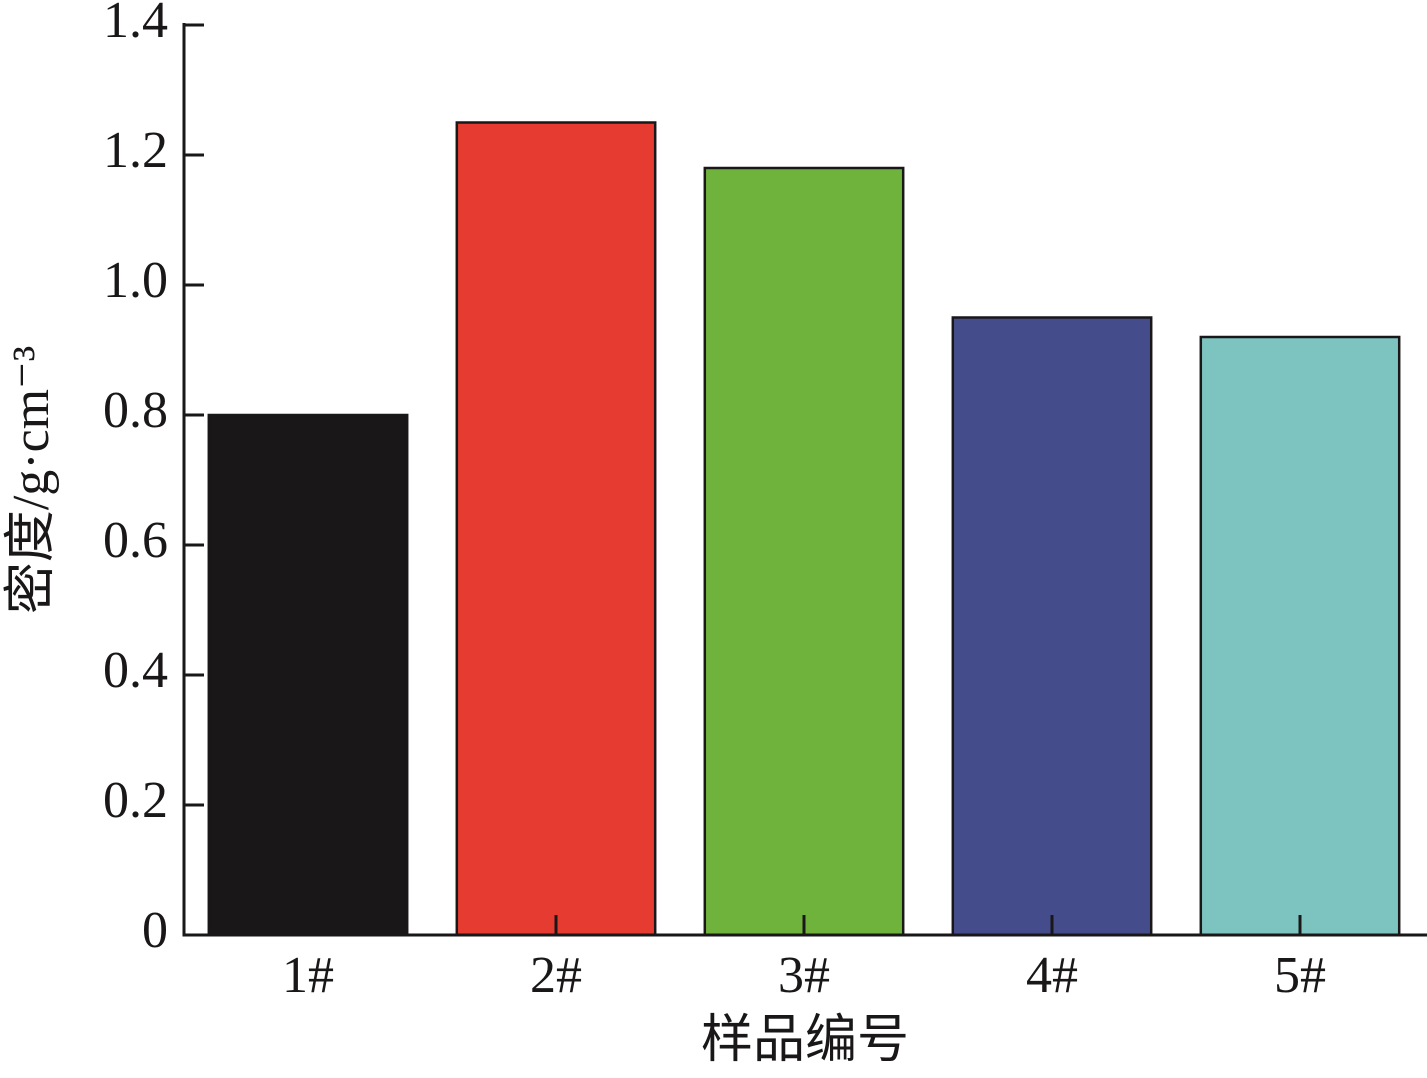  I want to click on y-axis-label: 密度/g·cm⁻³, so click(31, 480).